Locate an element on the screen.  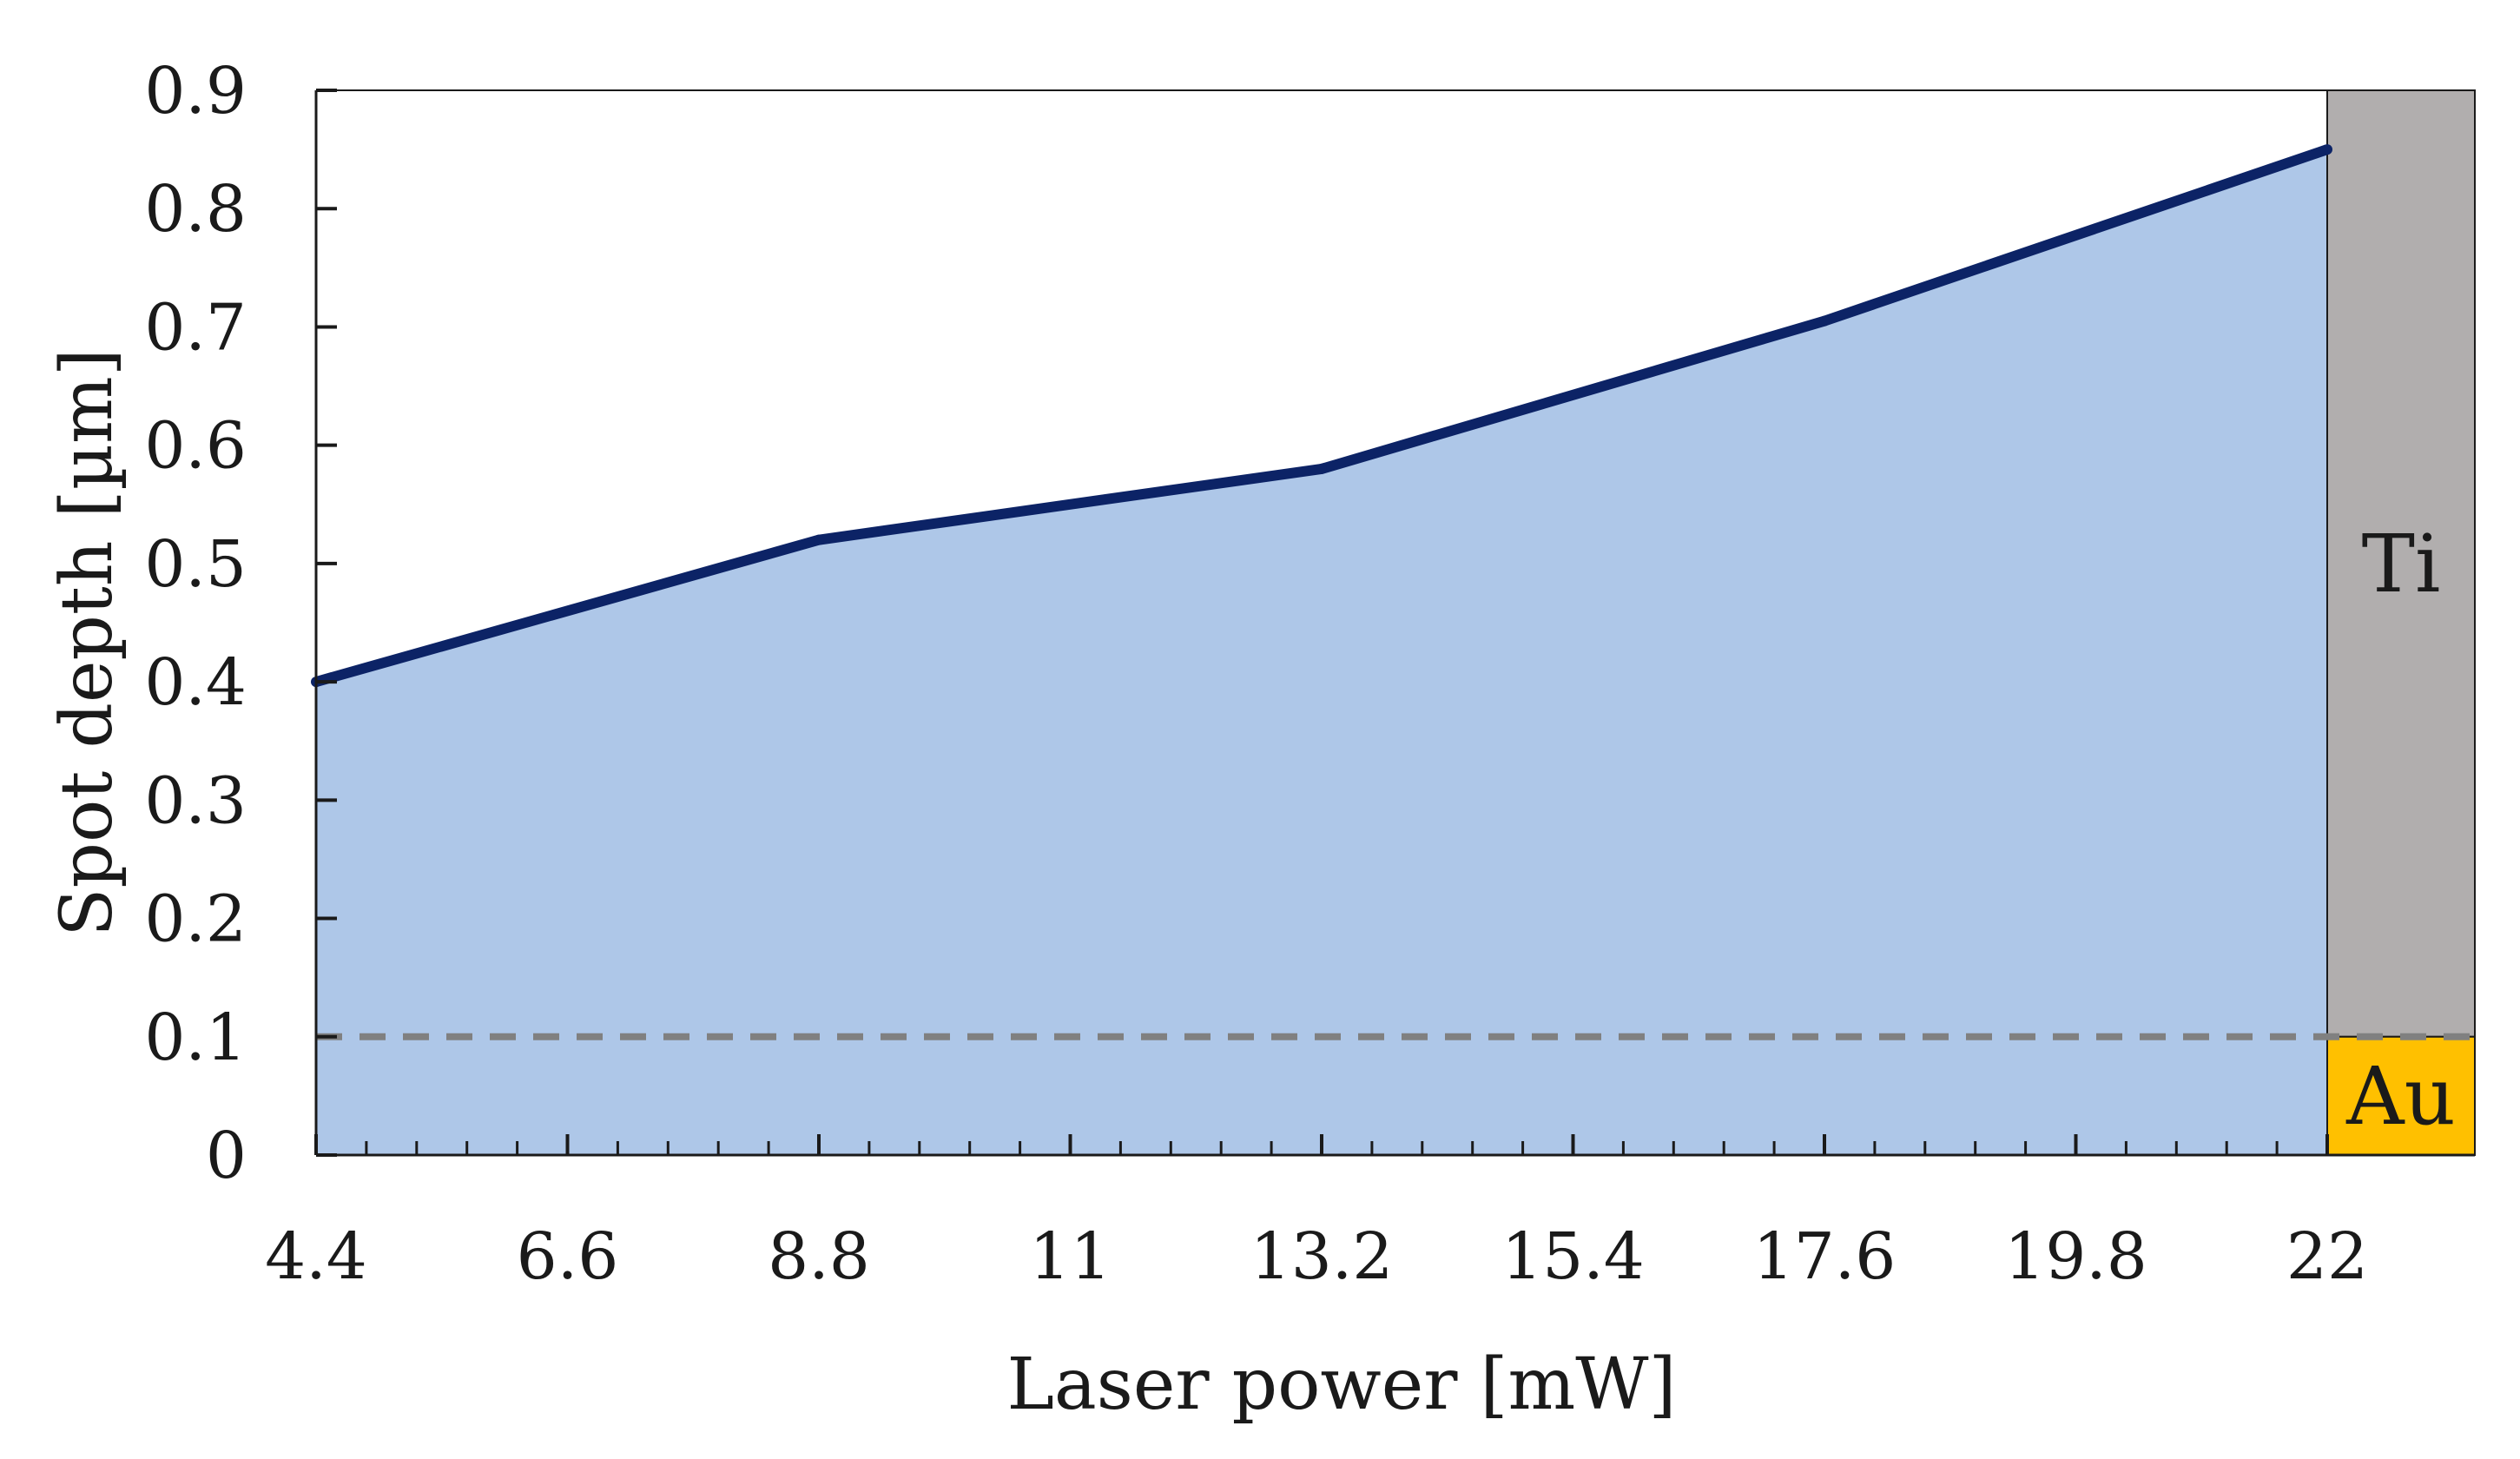
layer-label-au: Au is located at coordinates (2400, 1096).